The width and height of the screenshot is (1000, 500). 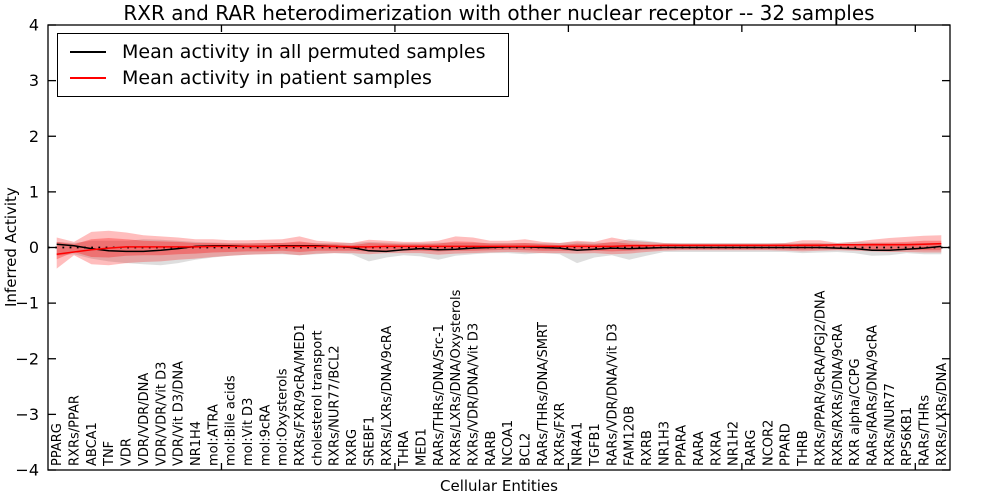 I want to click on y-tick-label: 3, so click(x=34, y=80).